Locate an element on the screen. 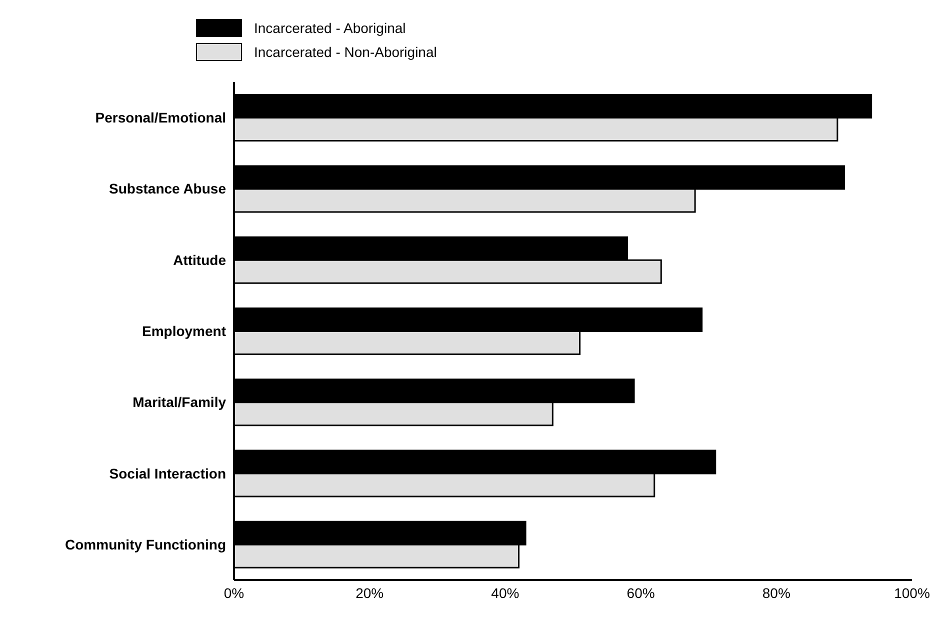 The width and height of the screenshot is (942, 622). x-tick-label: 20% is located at coordinates (370, 592).